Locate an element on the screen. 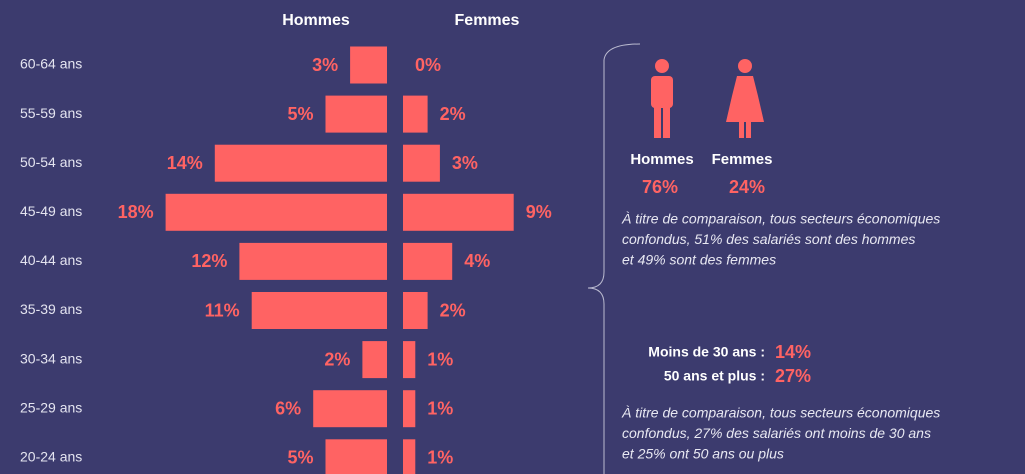 This screenshot has width=1025, height=474. value-label: 4% is located at coordinates (477, 261).